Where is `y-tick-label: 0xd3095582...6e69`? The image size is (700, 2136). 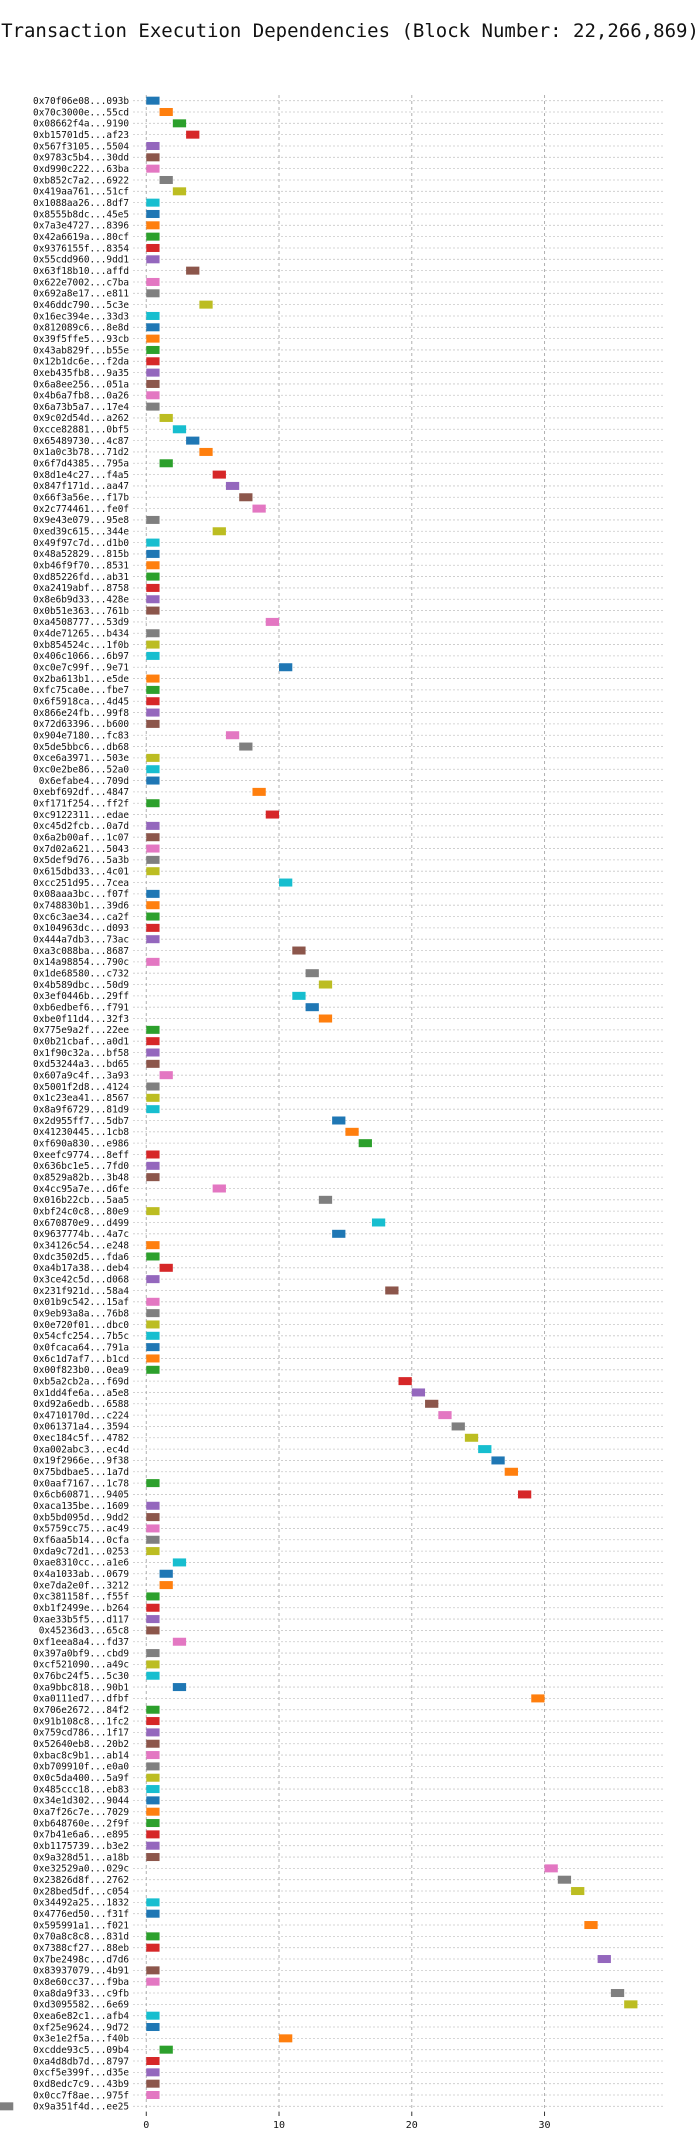 y-tick-label: 0xd3095582...6e69 is located at coordinates (81, 2005).